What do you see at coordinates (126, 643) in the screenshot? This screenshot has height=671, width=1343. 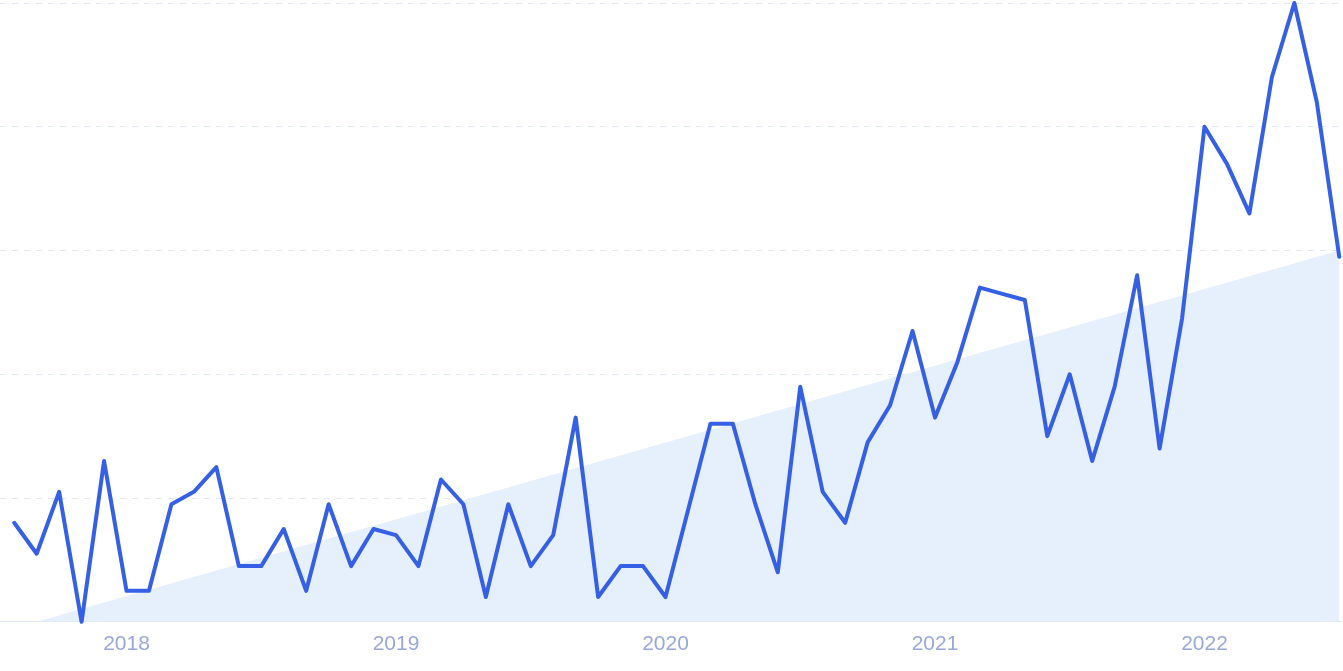 I see `x-tick-label: 2018` at bounding box center [126, 643].